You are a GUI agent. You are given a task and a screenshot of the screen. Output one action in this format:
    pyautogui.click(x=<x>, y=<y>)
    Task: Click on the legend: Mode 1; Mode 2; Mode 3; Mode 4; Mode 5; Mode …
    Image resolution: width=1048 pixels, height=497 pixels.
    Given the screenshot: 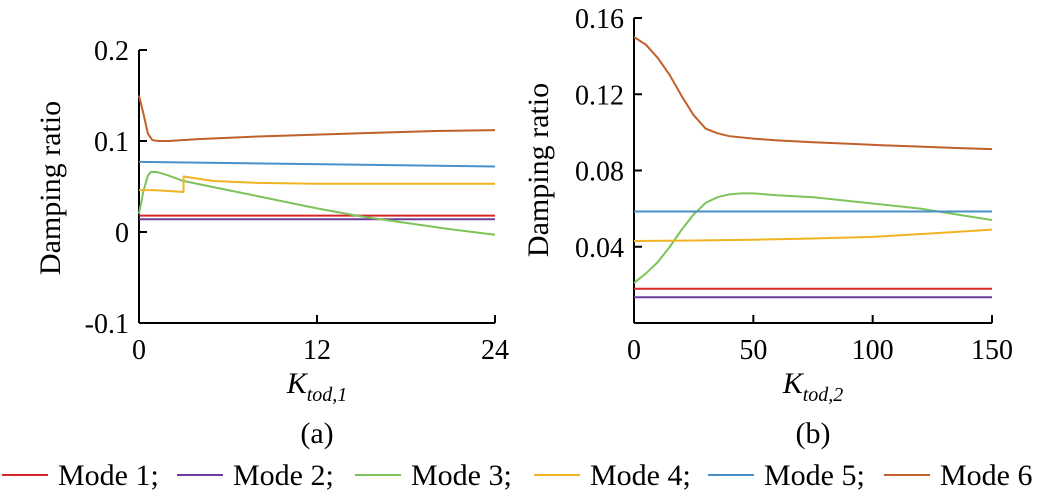 What is the action you would take?
    pyautogui.click(x=517, y=475)
    